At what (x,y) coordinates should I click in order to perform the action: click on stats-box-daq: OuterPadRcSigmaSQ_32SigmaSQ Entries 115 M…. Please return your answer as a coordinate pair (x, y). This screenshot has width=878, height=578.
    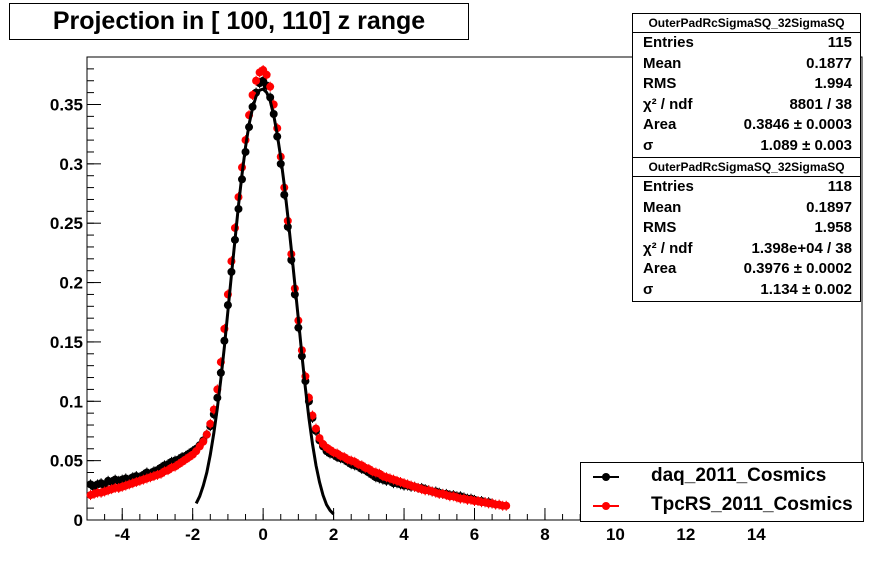
    Looking at the image, I should click on (746, 85).